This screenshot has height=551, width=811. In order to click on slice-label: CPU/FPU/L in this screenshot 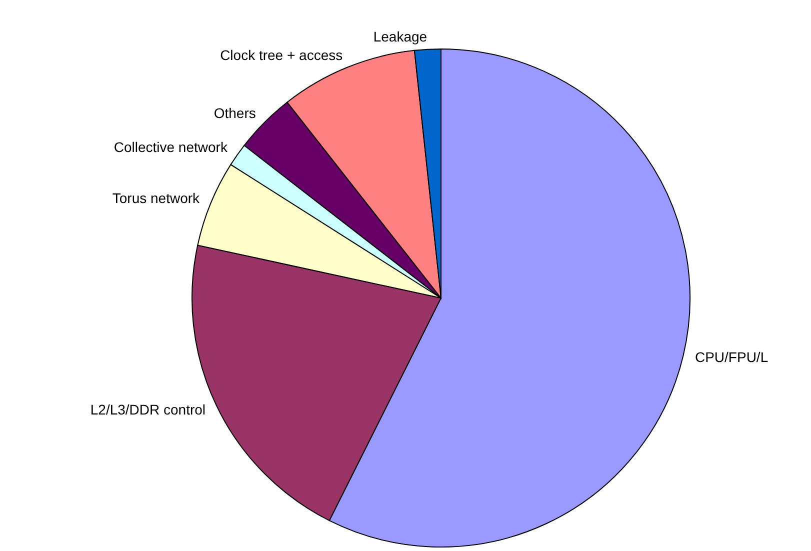, I will do `click(731, 357)`.